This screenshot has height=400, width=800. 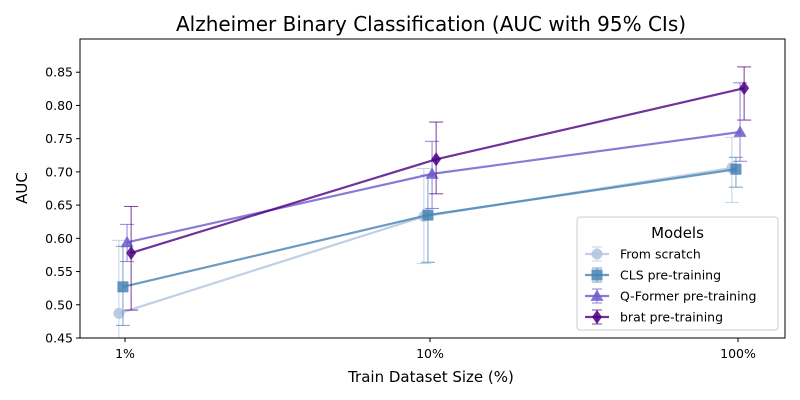 What do you see at coordinates (22, 188) in the screenshot?
I see `y-axis-label: AUC` at bounding box center [22, 188].